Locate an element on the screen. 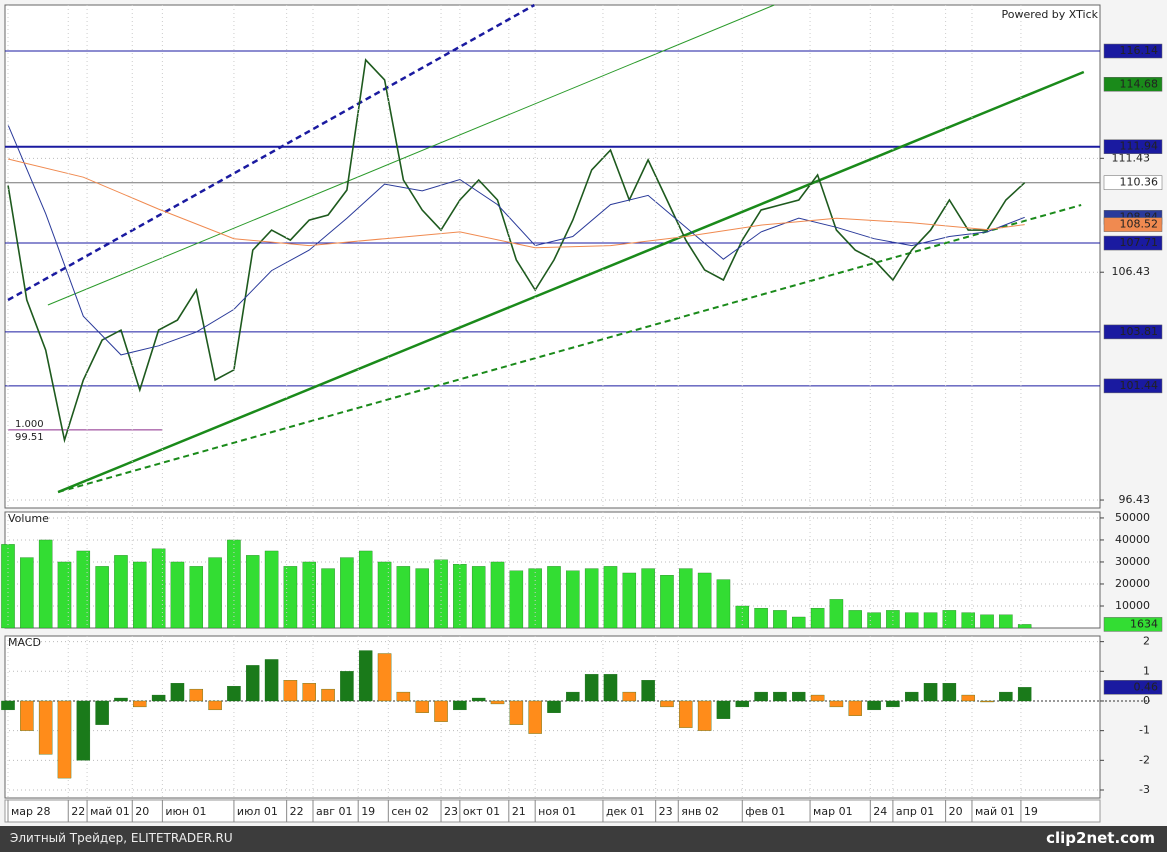 This screenshot has height=852, width=1167. x-tick-label: июн 01 is located at coordinates (185, 811).